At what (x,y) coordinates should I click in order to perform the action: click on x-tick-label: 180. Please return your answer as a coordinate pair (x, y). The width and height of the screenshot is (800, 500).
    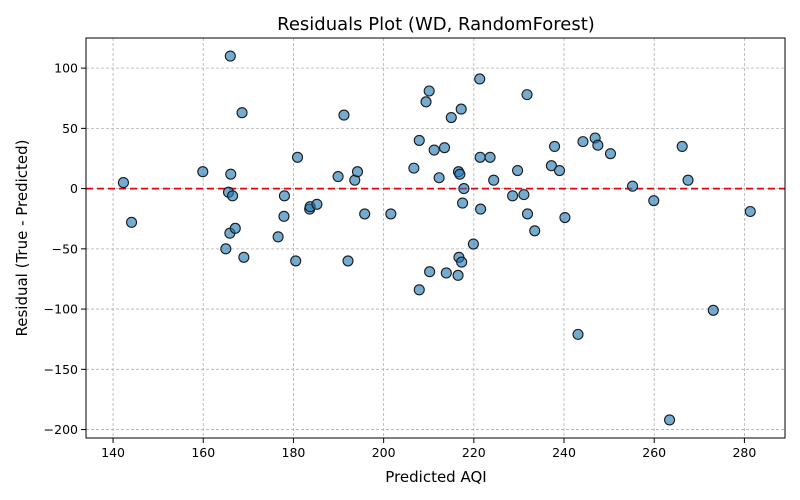
    Looking at the image, I should click on (294, 452).